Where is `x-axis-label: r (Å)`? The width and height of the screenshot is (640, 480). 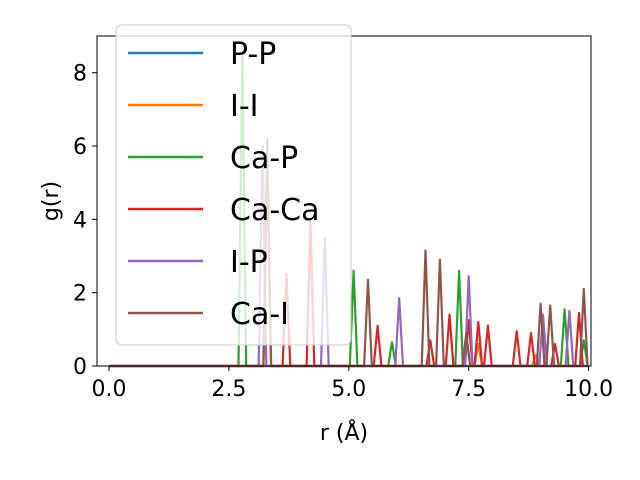
x-axis-label: r (Å) is located at coordinates (344, 432).